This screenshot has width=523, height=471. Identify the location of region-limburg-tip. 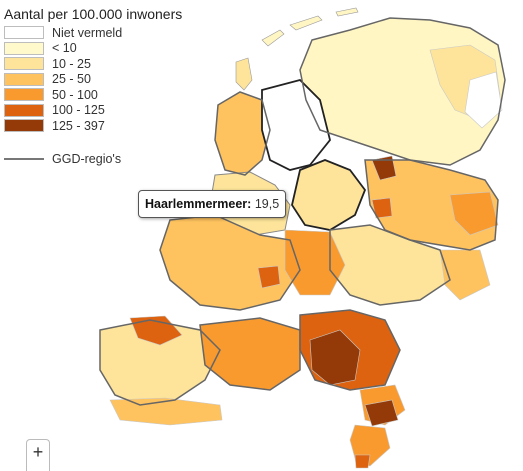
(362, 461).